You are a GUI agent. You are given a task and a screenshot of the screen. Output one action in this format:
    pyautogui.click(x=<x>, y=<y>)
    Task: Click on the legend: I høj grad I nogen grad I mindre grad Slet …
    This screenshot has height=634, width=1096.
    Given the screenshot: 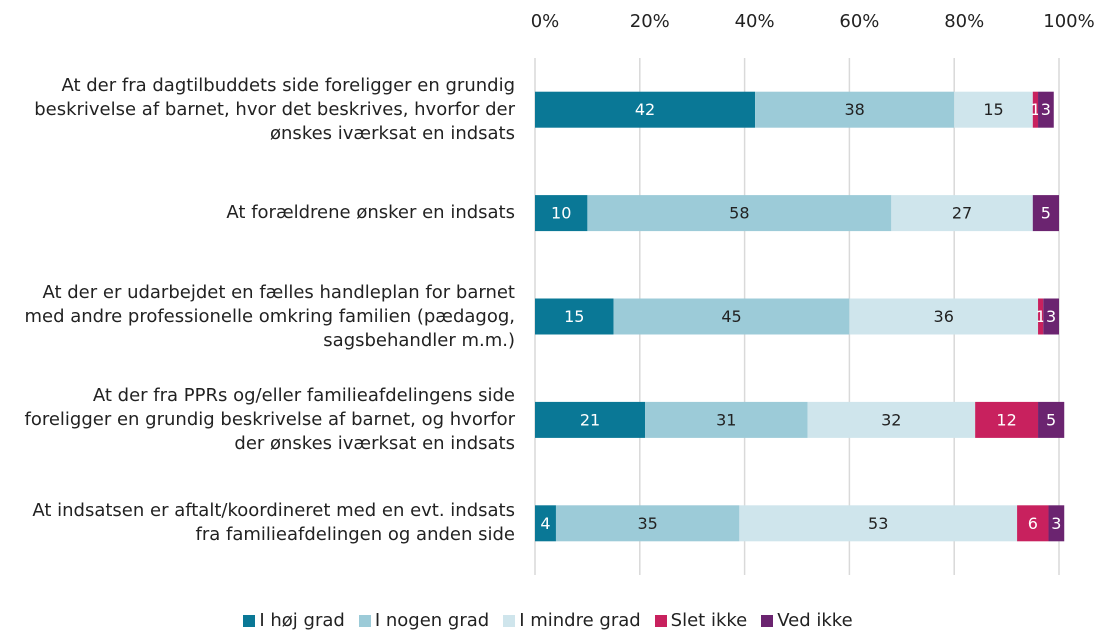 What is the action you would take?
    pyautogui.click(x=548, y=620)
    